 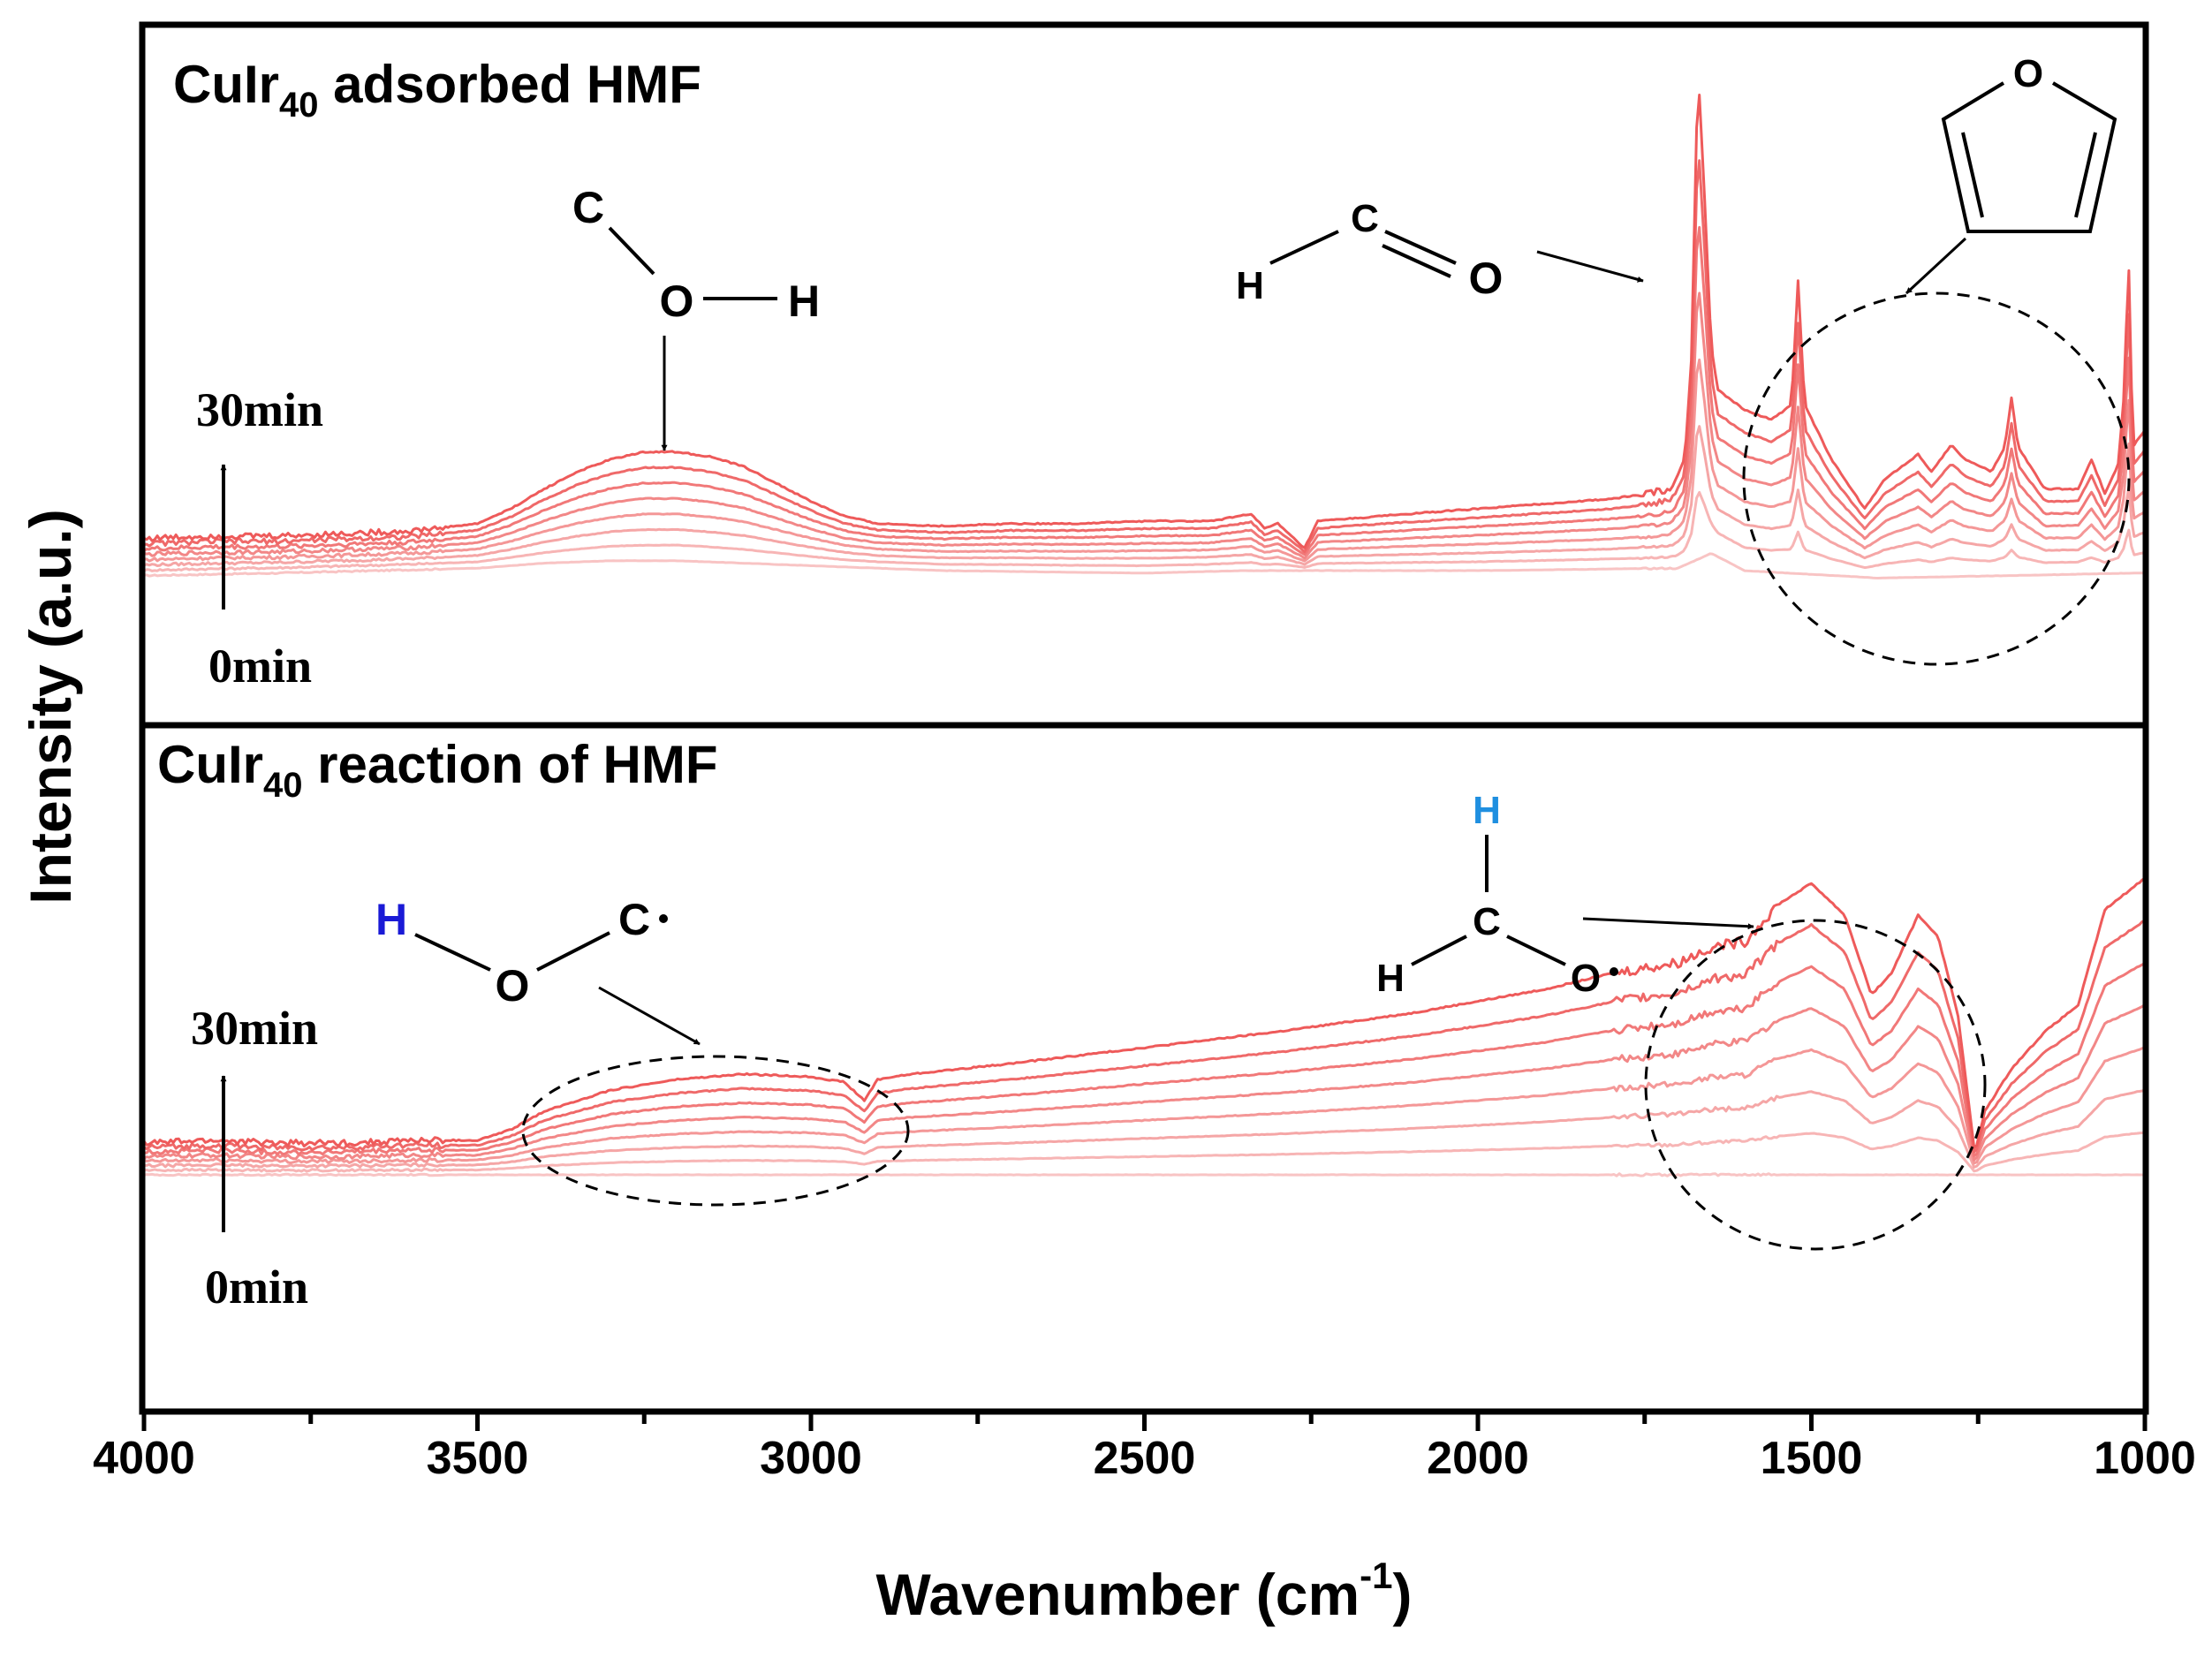 I want to click on x-tick-label: 4000, so click(x=144, y=1459).